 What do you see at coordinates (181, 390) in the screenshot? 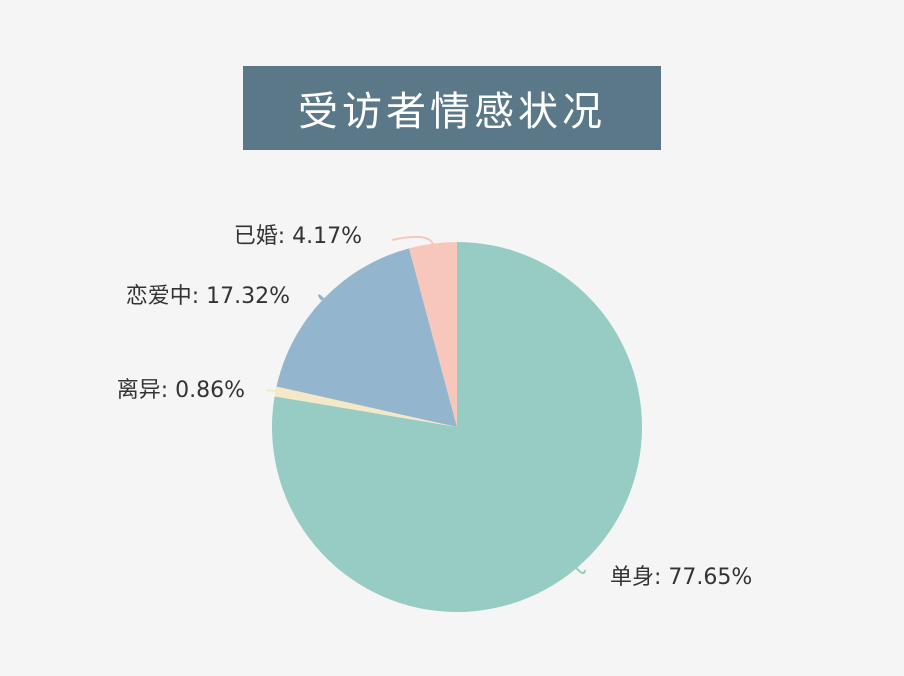
I see `slice-label-2: 离异: 0.86%` at bounding box center [181, 390].